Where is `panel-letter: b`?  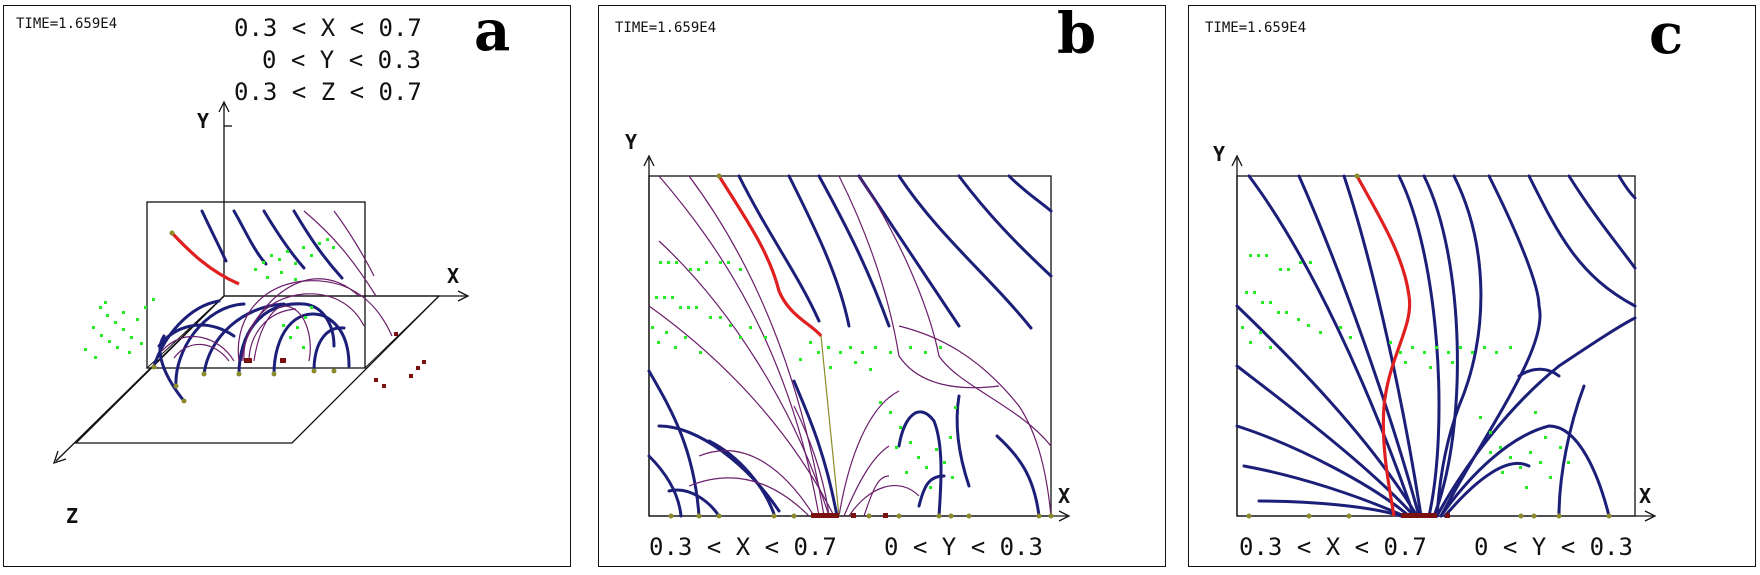 panel-letter: b is located at coordinates (1077, 36).